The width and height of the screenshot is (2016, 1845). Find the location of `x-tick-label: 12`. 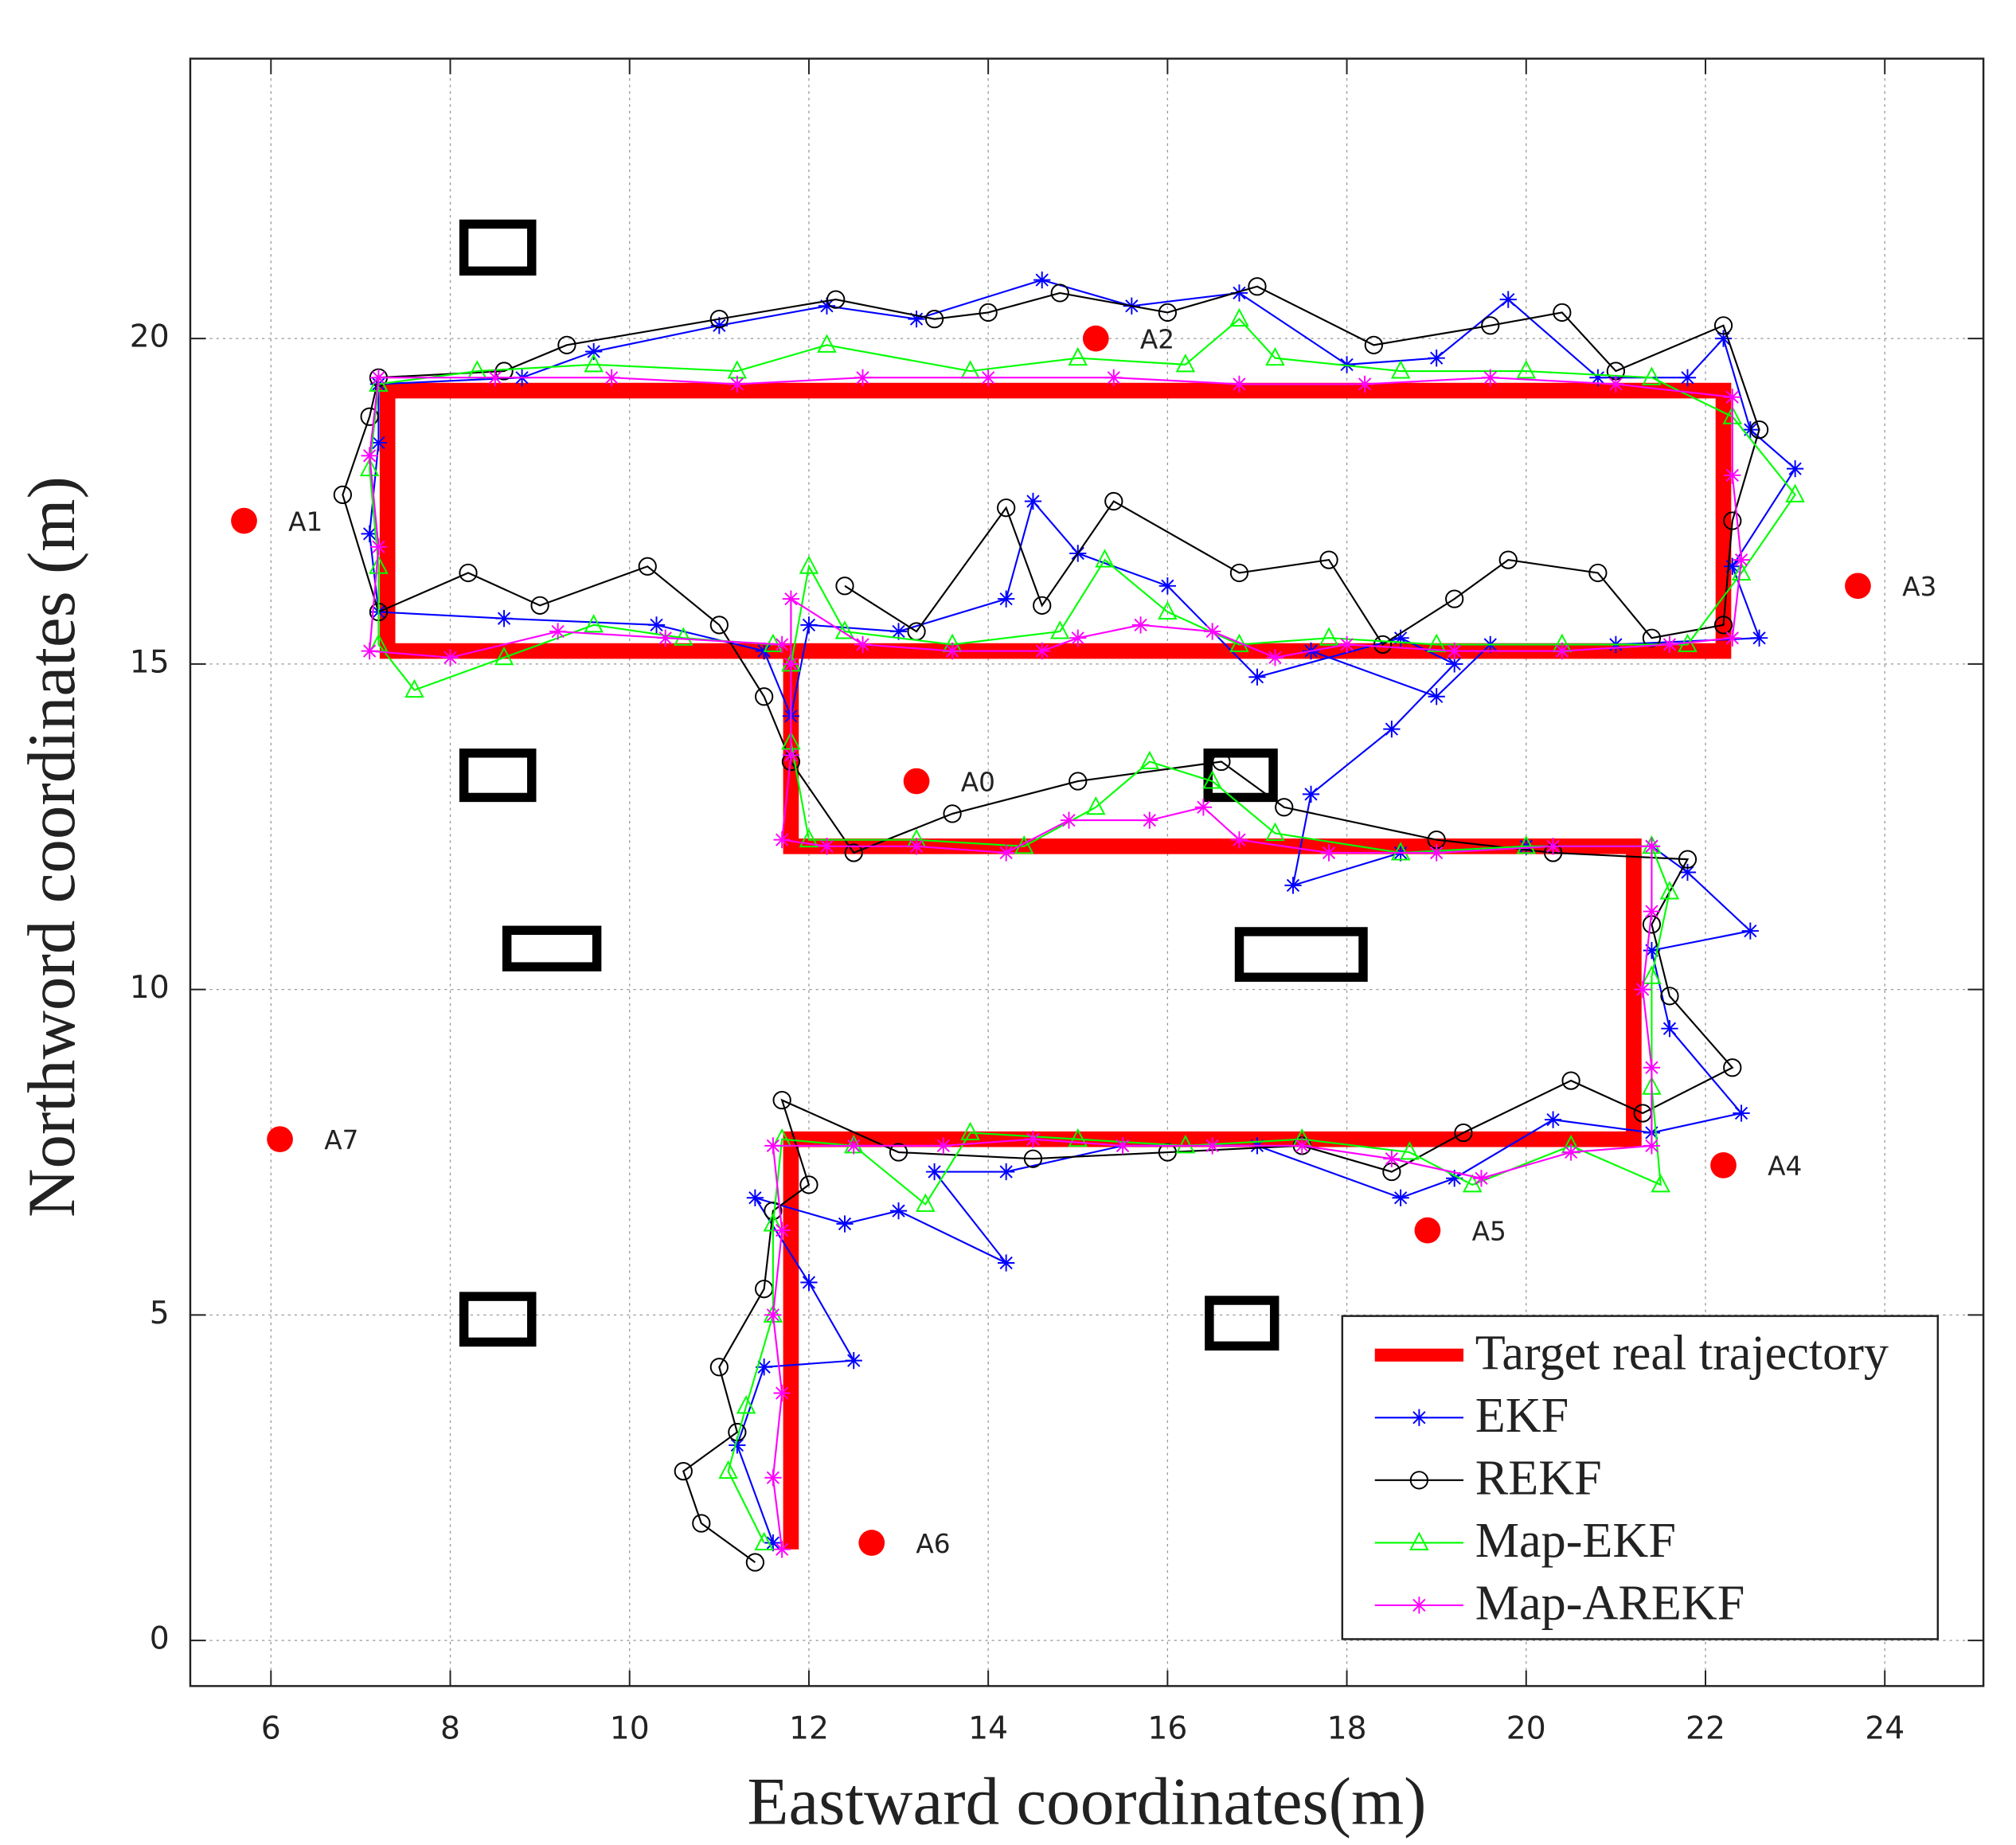

x-tick-label: 12 is located at coordinates (809, 1729).